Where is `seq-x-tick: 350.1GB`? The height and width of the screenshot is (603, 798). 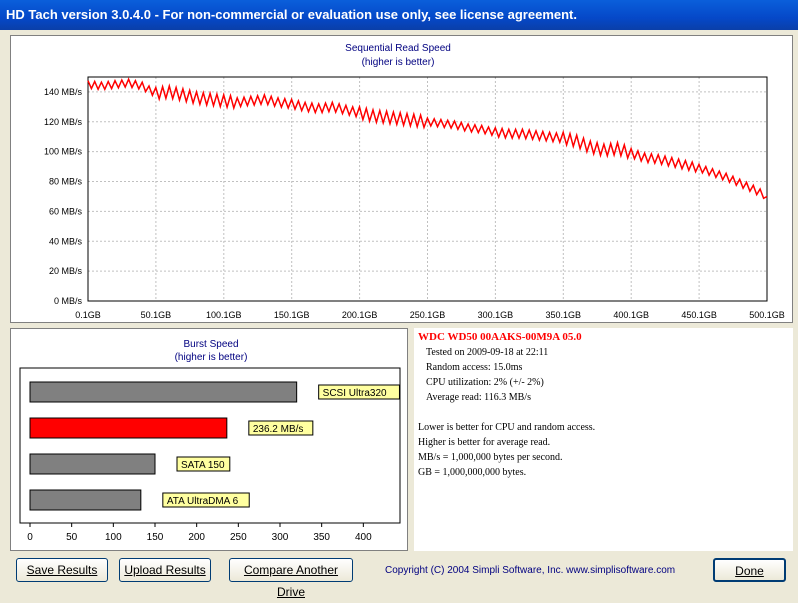
seq-x-tick: 350.1GB is located at coordinates (564, 315).